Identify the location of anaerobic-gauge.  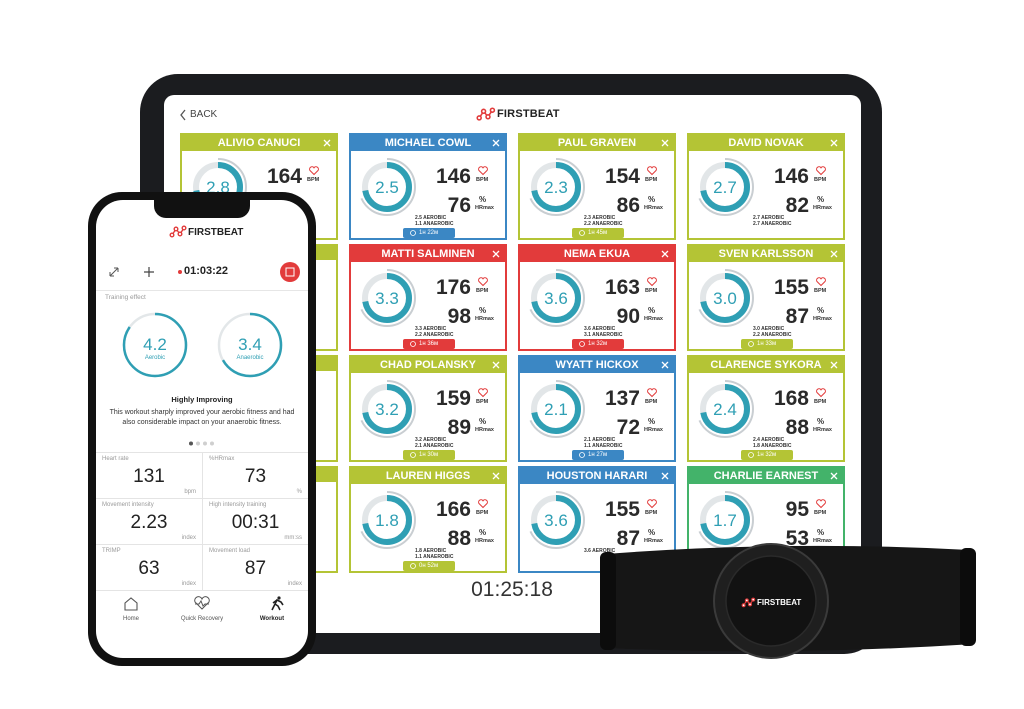
(250, 345).